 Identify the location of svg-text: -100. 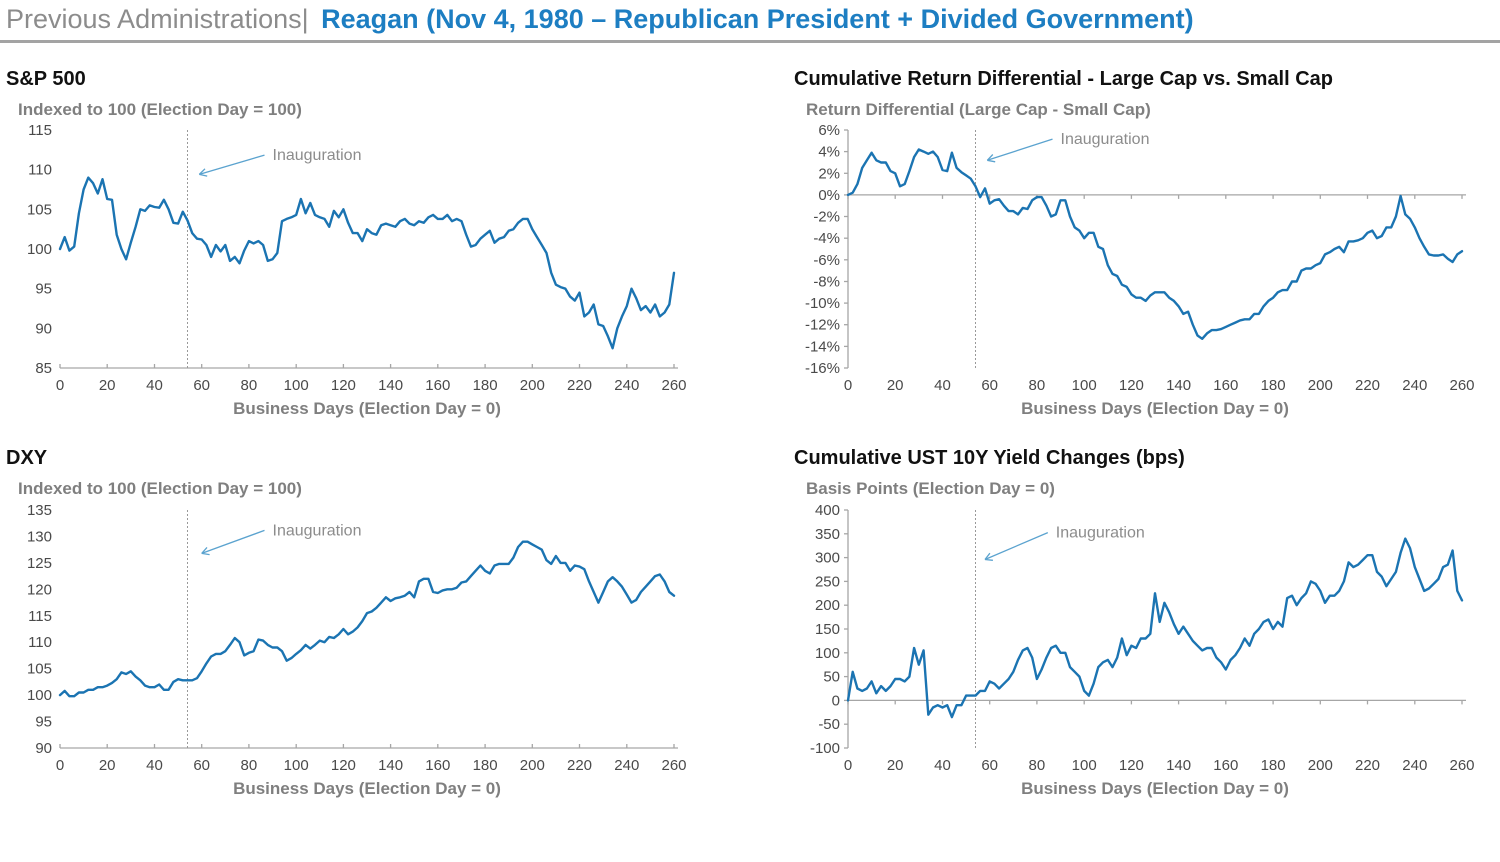
(825, 748).